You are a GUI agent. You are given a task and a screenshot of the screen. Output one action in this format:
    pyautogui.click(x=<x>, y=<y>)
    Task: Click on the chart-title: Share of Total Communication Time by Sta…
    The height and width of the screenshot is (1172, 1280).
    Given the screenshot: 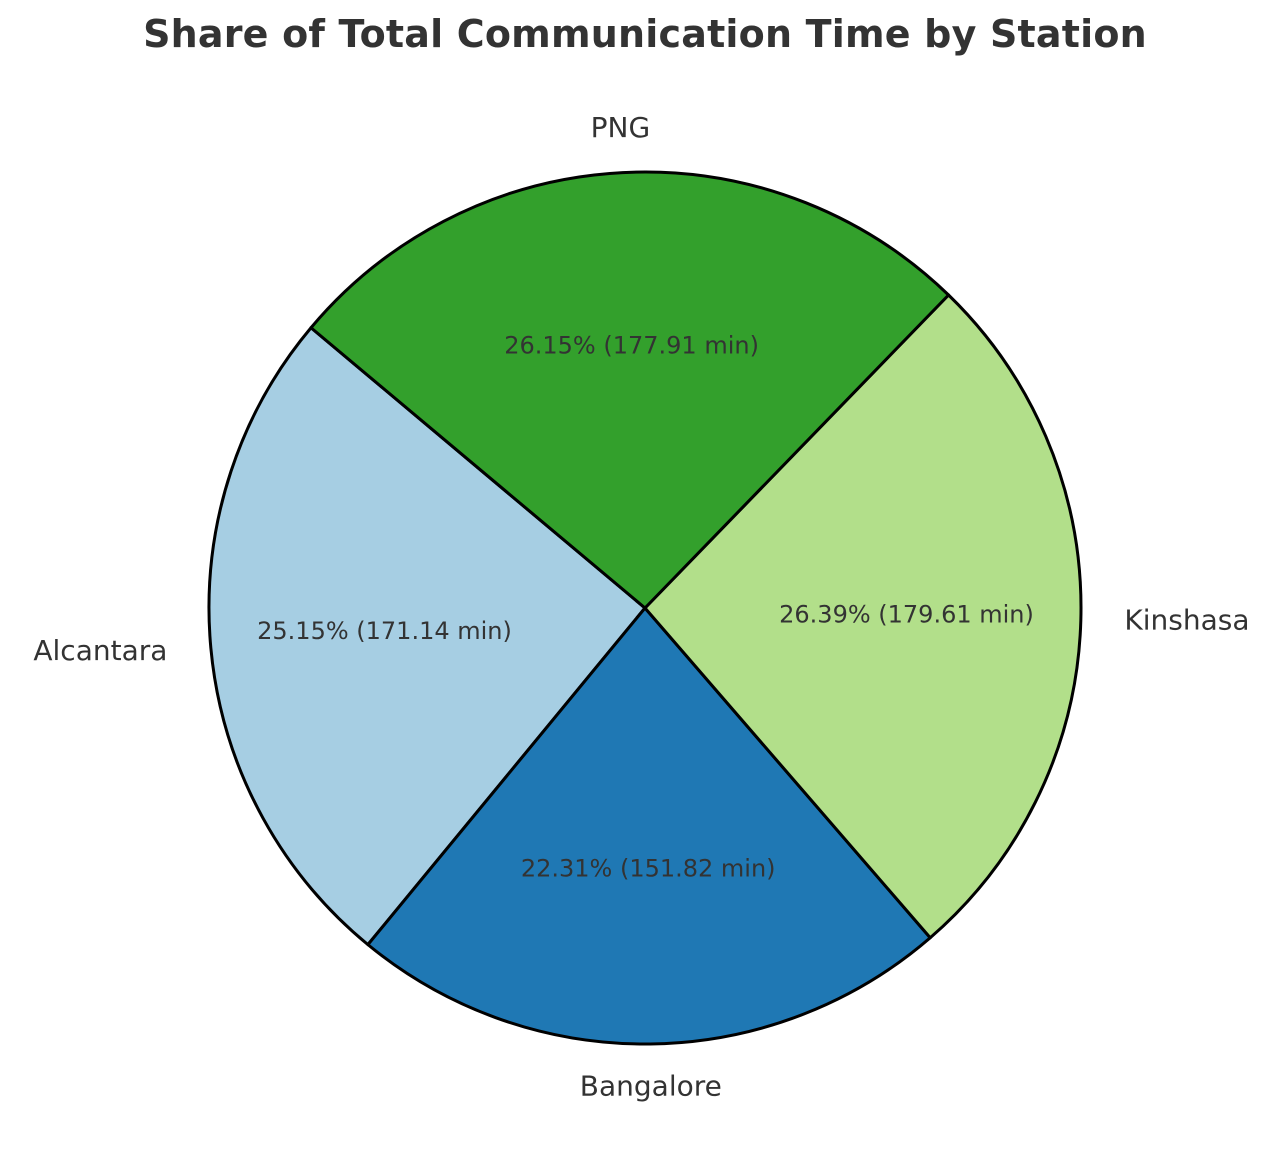 What is the action you would take?
    pyautogui.click(x=645, y=34)
    